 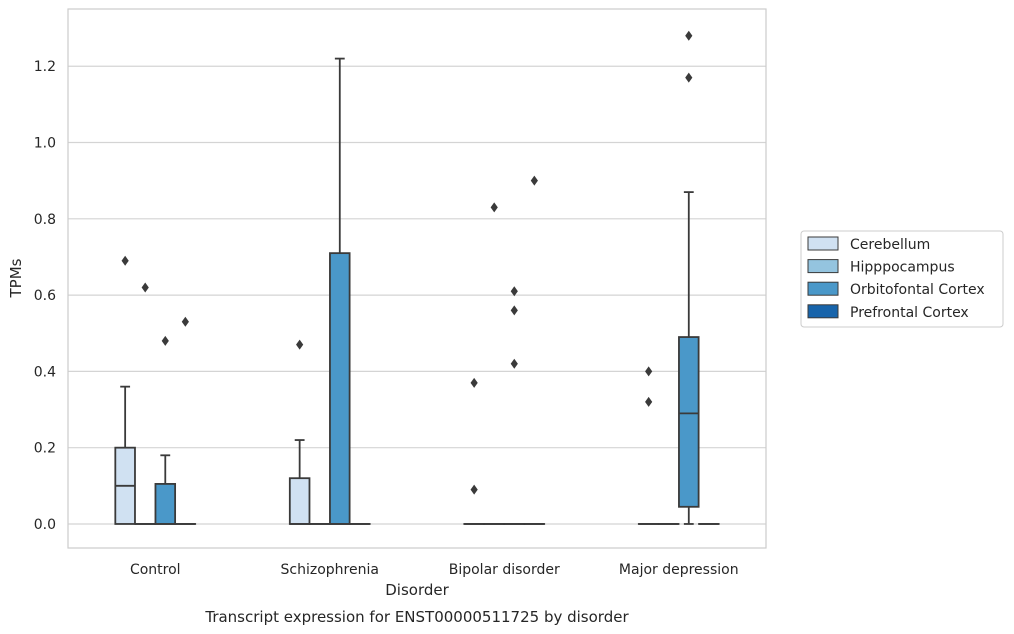 I want to click on y-tick-label: 0.6, so click(x=45, y=296).